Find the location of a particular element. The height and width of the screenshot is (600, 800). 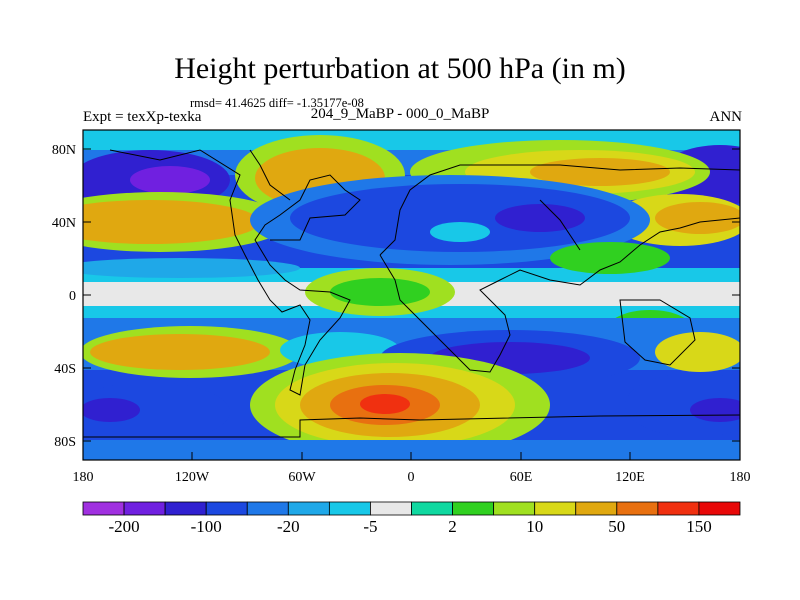

lat-label-0: 0 is located at coordinates (72, 296).